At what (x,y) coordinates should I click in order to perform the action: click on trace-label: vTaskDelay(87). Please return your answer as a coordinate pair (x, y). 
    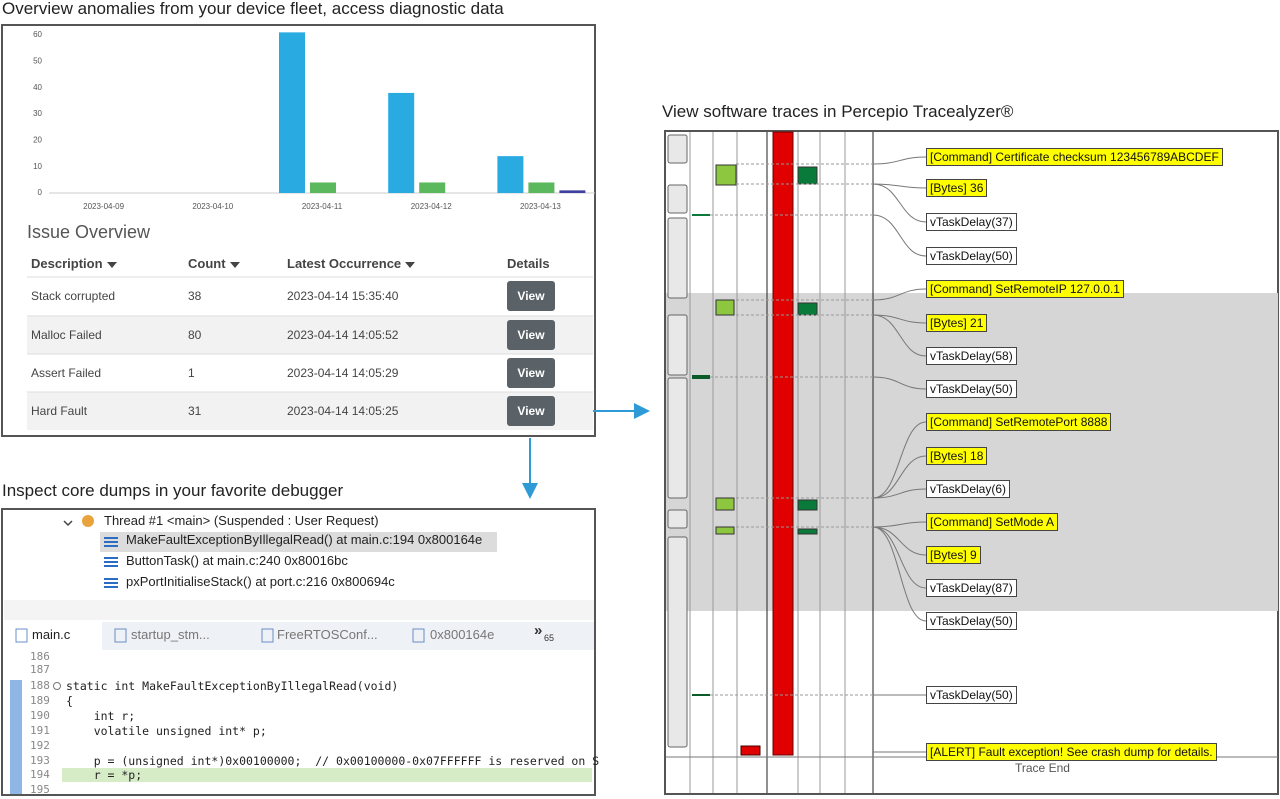
    Looking at the image, I should click on (971, 588).